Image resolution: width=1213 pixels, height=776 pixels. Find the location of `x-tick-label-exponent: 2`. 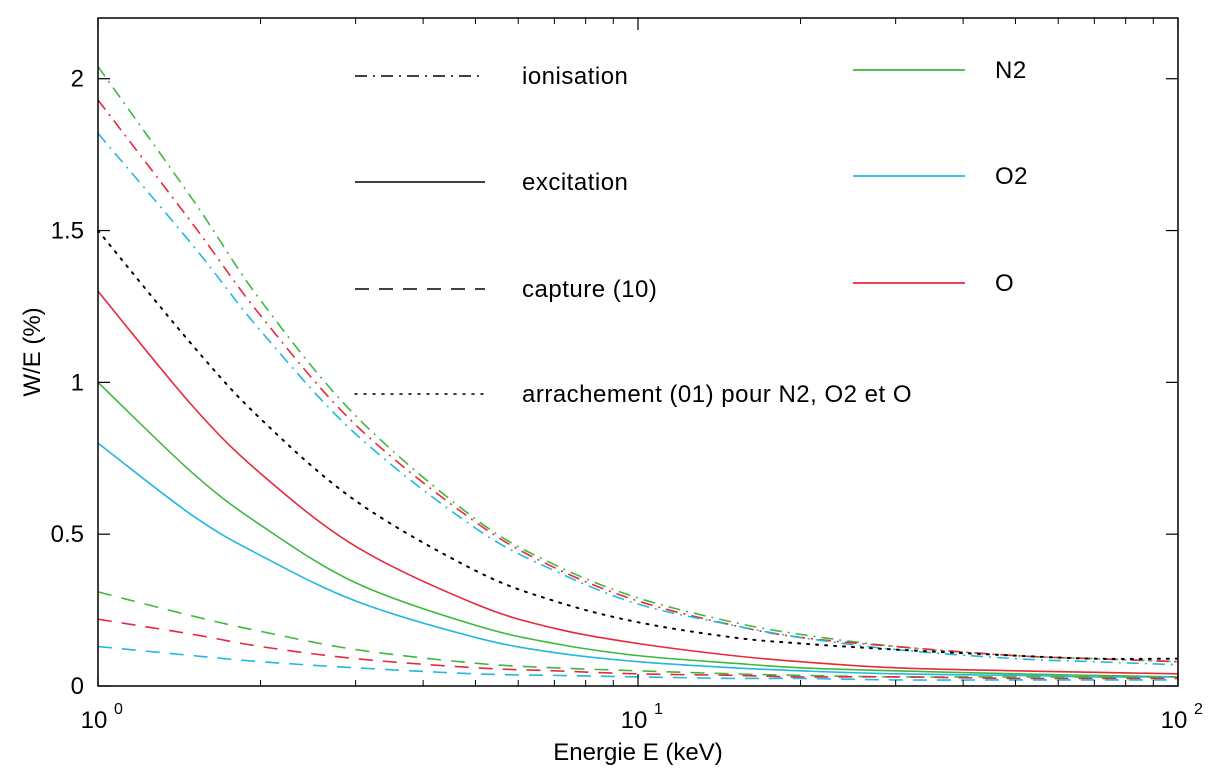

x-tick-label-exponent: 2 is located at coordinates (1198, 709).